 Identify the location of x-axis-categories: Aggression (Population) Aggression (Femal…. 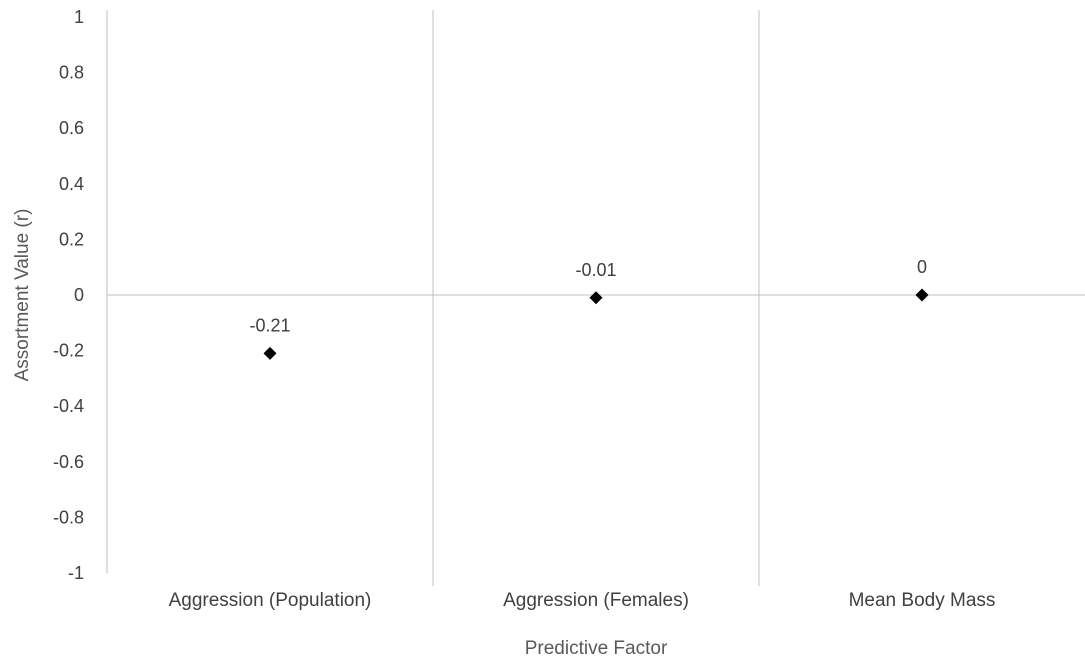
(582, 600).